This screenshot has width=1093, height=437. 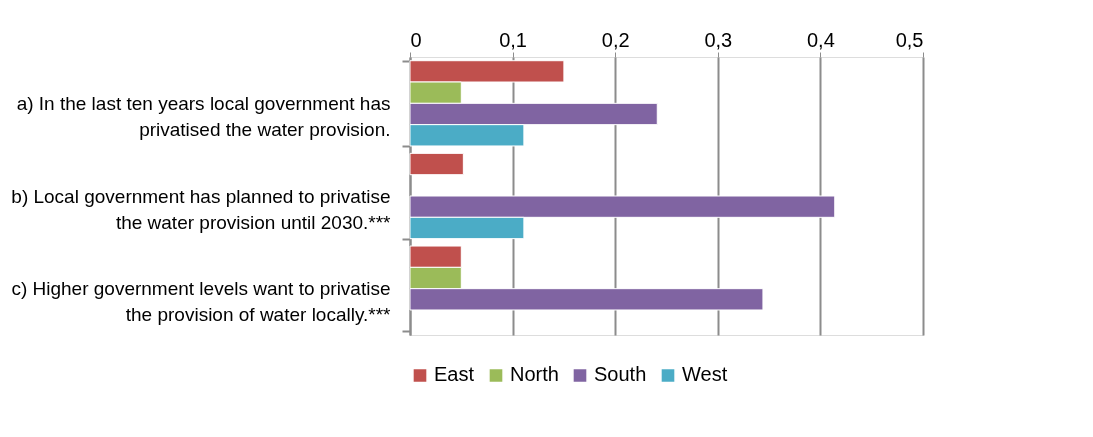 What do you see at coordinates (416, 39) in the screenshot?
I see `x-tick-label: 0` at bounding box center [416, 39].